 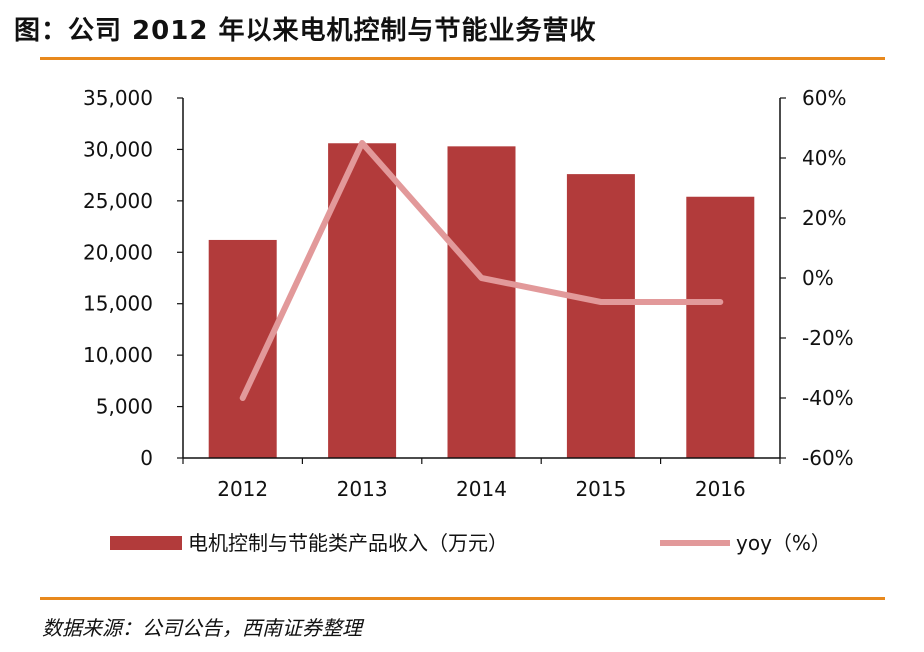 What do you see at coordinates (118, 355) in the screenshot?
I see `y-left-tick-label: 10,000` at bounding box center [118, 355].